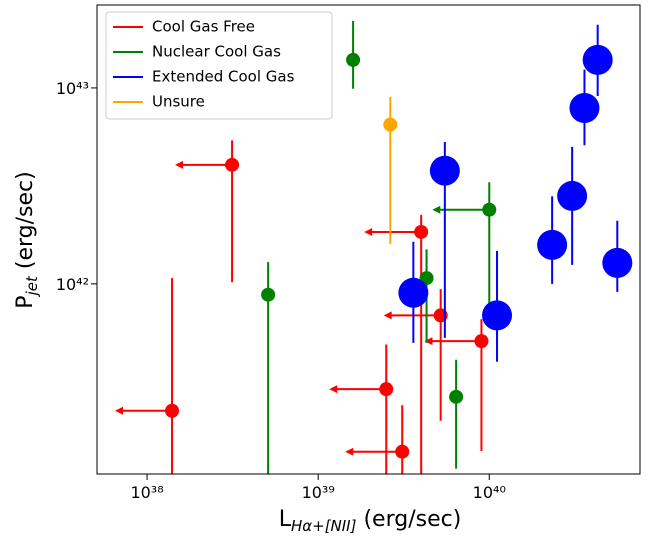  I want to click on y-tick-label: 10⁴², so click(72, 284).